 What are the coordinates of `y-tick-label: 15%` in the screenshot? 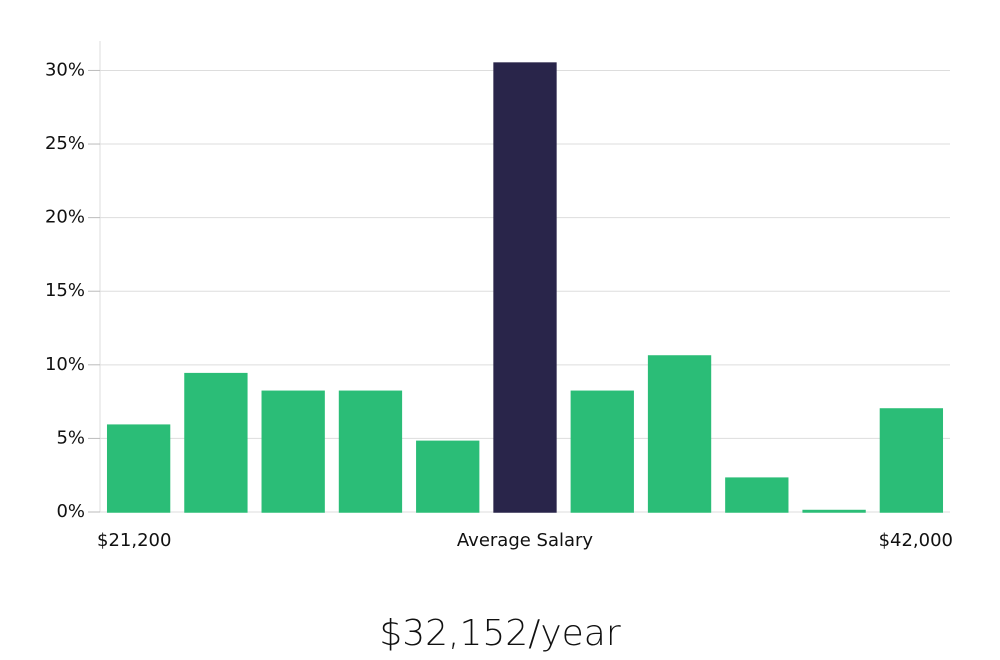 It's located at (65, 290).